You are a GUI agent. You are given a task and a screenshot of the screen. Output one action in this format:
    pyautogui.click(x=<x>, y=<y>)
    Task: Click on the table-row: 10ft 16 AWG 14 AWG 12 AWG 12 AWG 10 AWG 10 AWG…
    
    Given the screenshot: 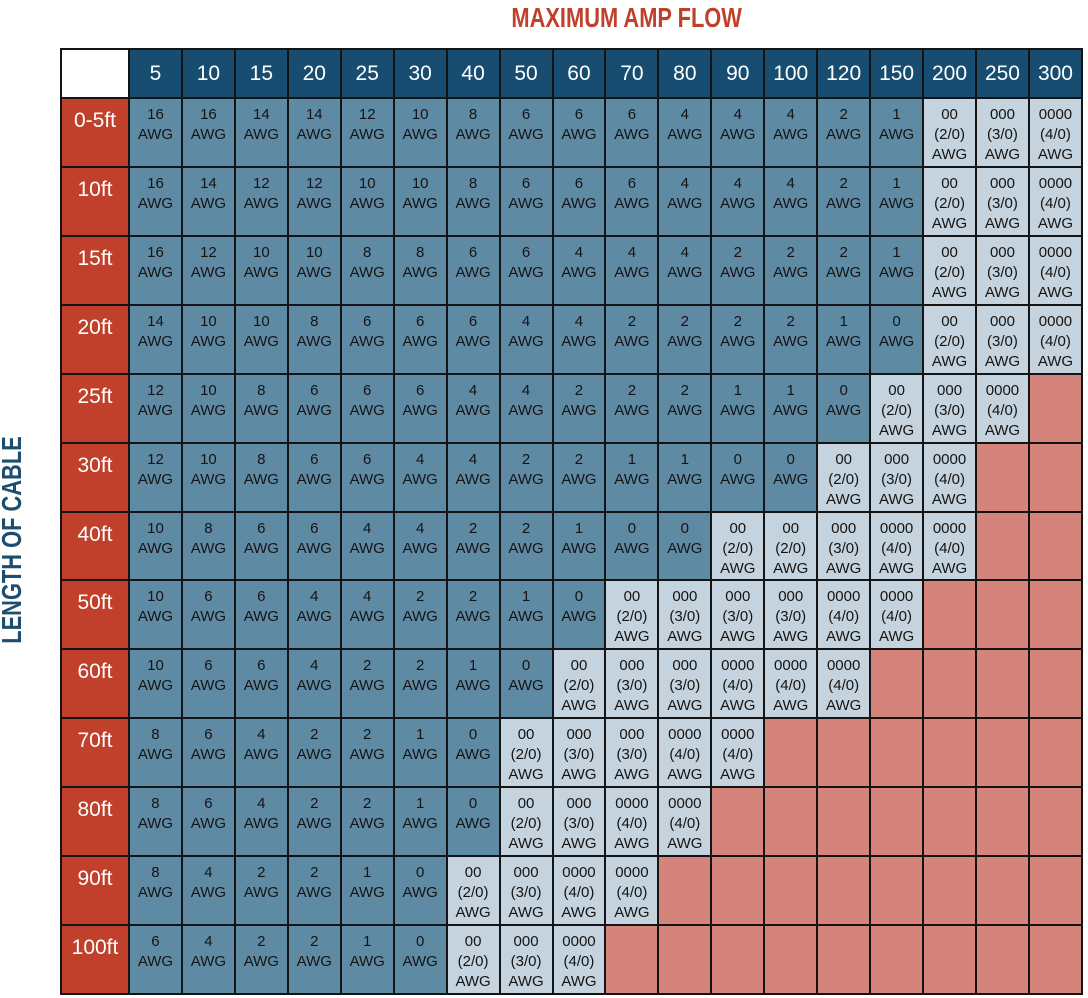 What is the action you would take?
    pyautogui.click(x=572, y=201)
    